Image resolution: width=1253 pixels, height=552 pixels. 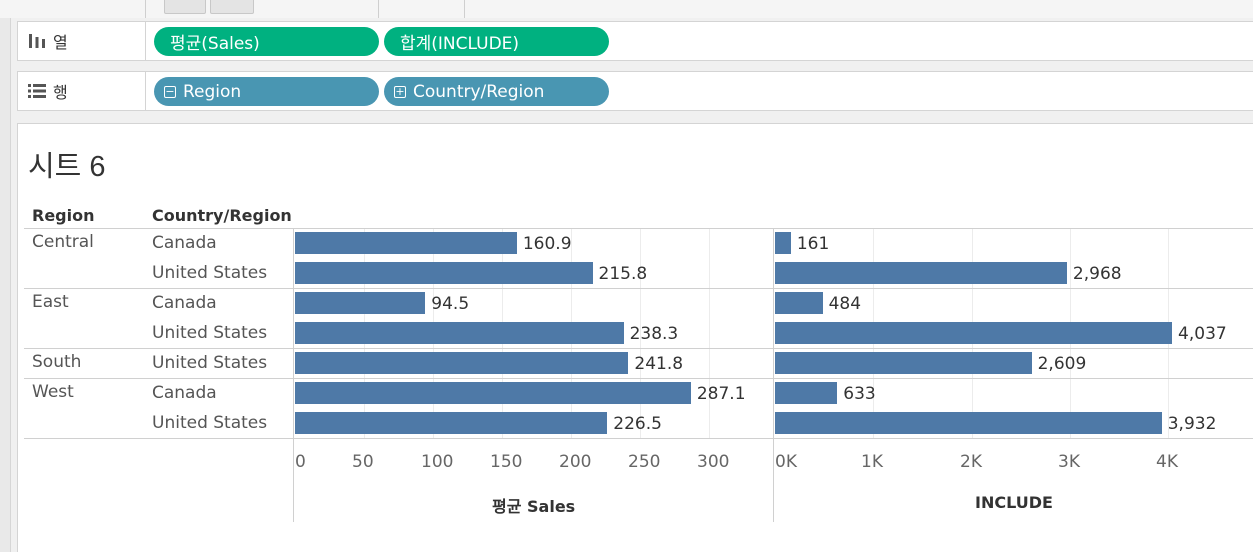 I want to click on region-cell: West, so click(x=53, y=392).